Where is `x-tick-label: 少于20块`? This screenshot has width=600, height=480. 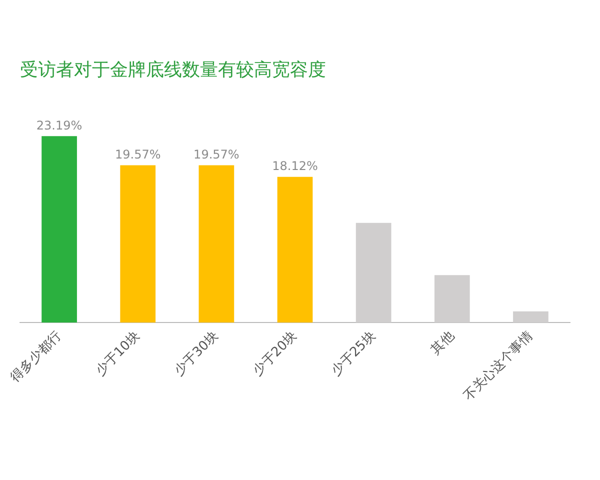
x-tick-label: 少于20块 is located at coordinates (275, 353).